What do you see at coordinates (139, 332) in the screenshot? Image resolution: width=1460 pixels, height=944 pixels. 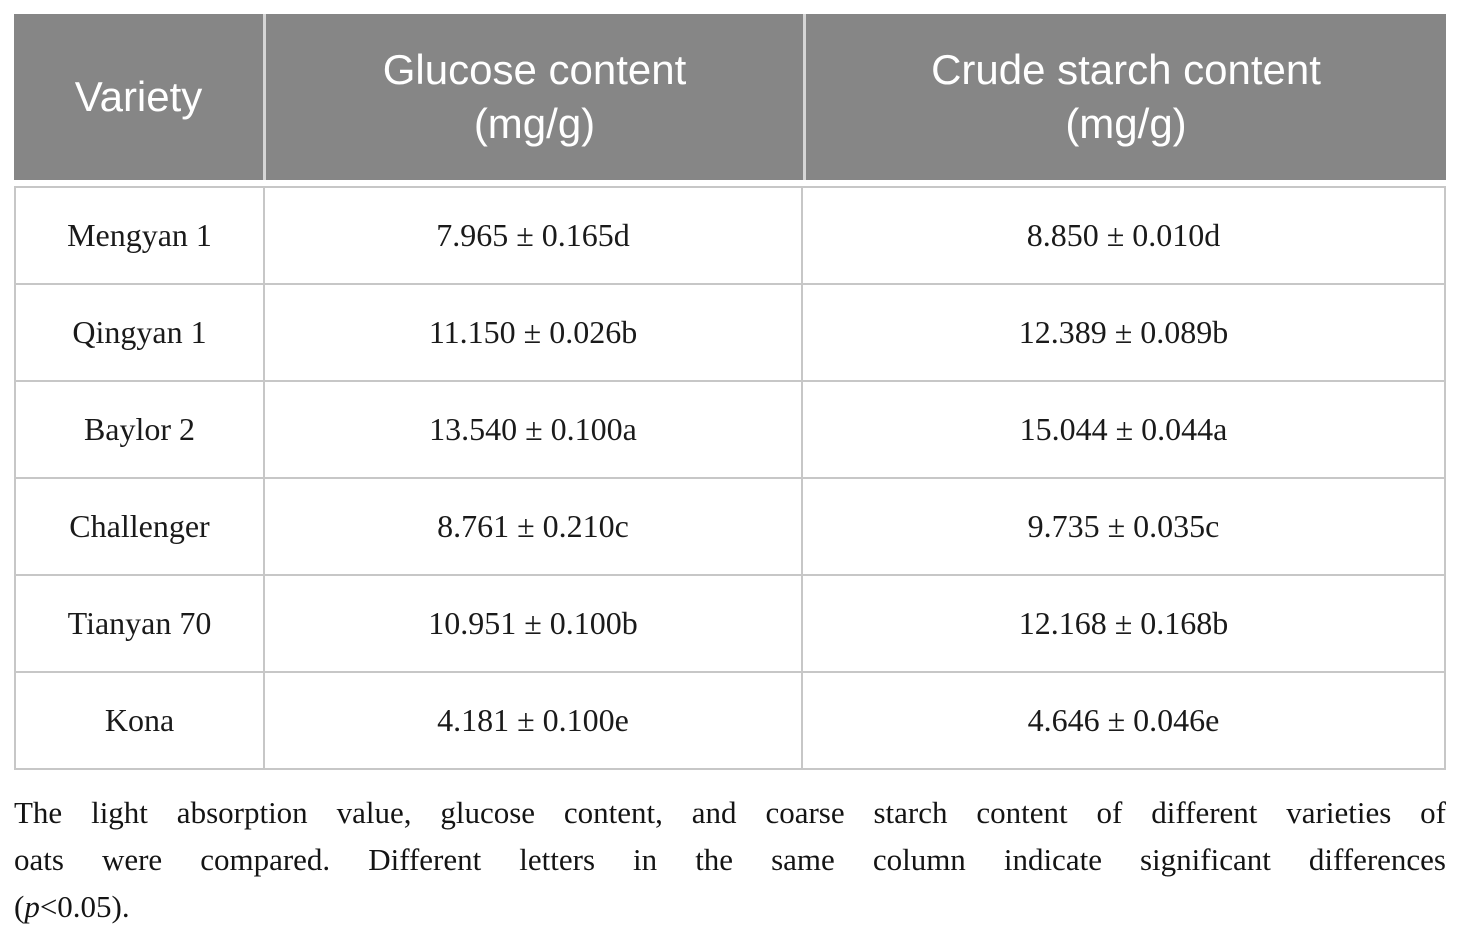 I see `variety-cell: Qingyan 1` at bounding box center [139, 332].